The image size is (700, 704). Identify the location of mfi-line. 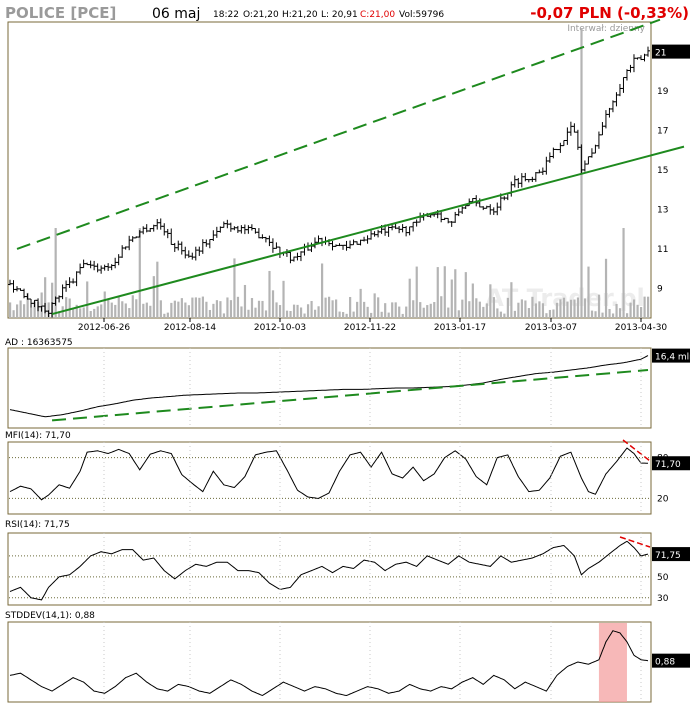
(328, 474).